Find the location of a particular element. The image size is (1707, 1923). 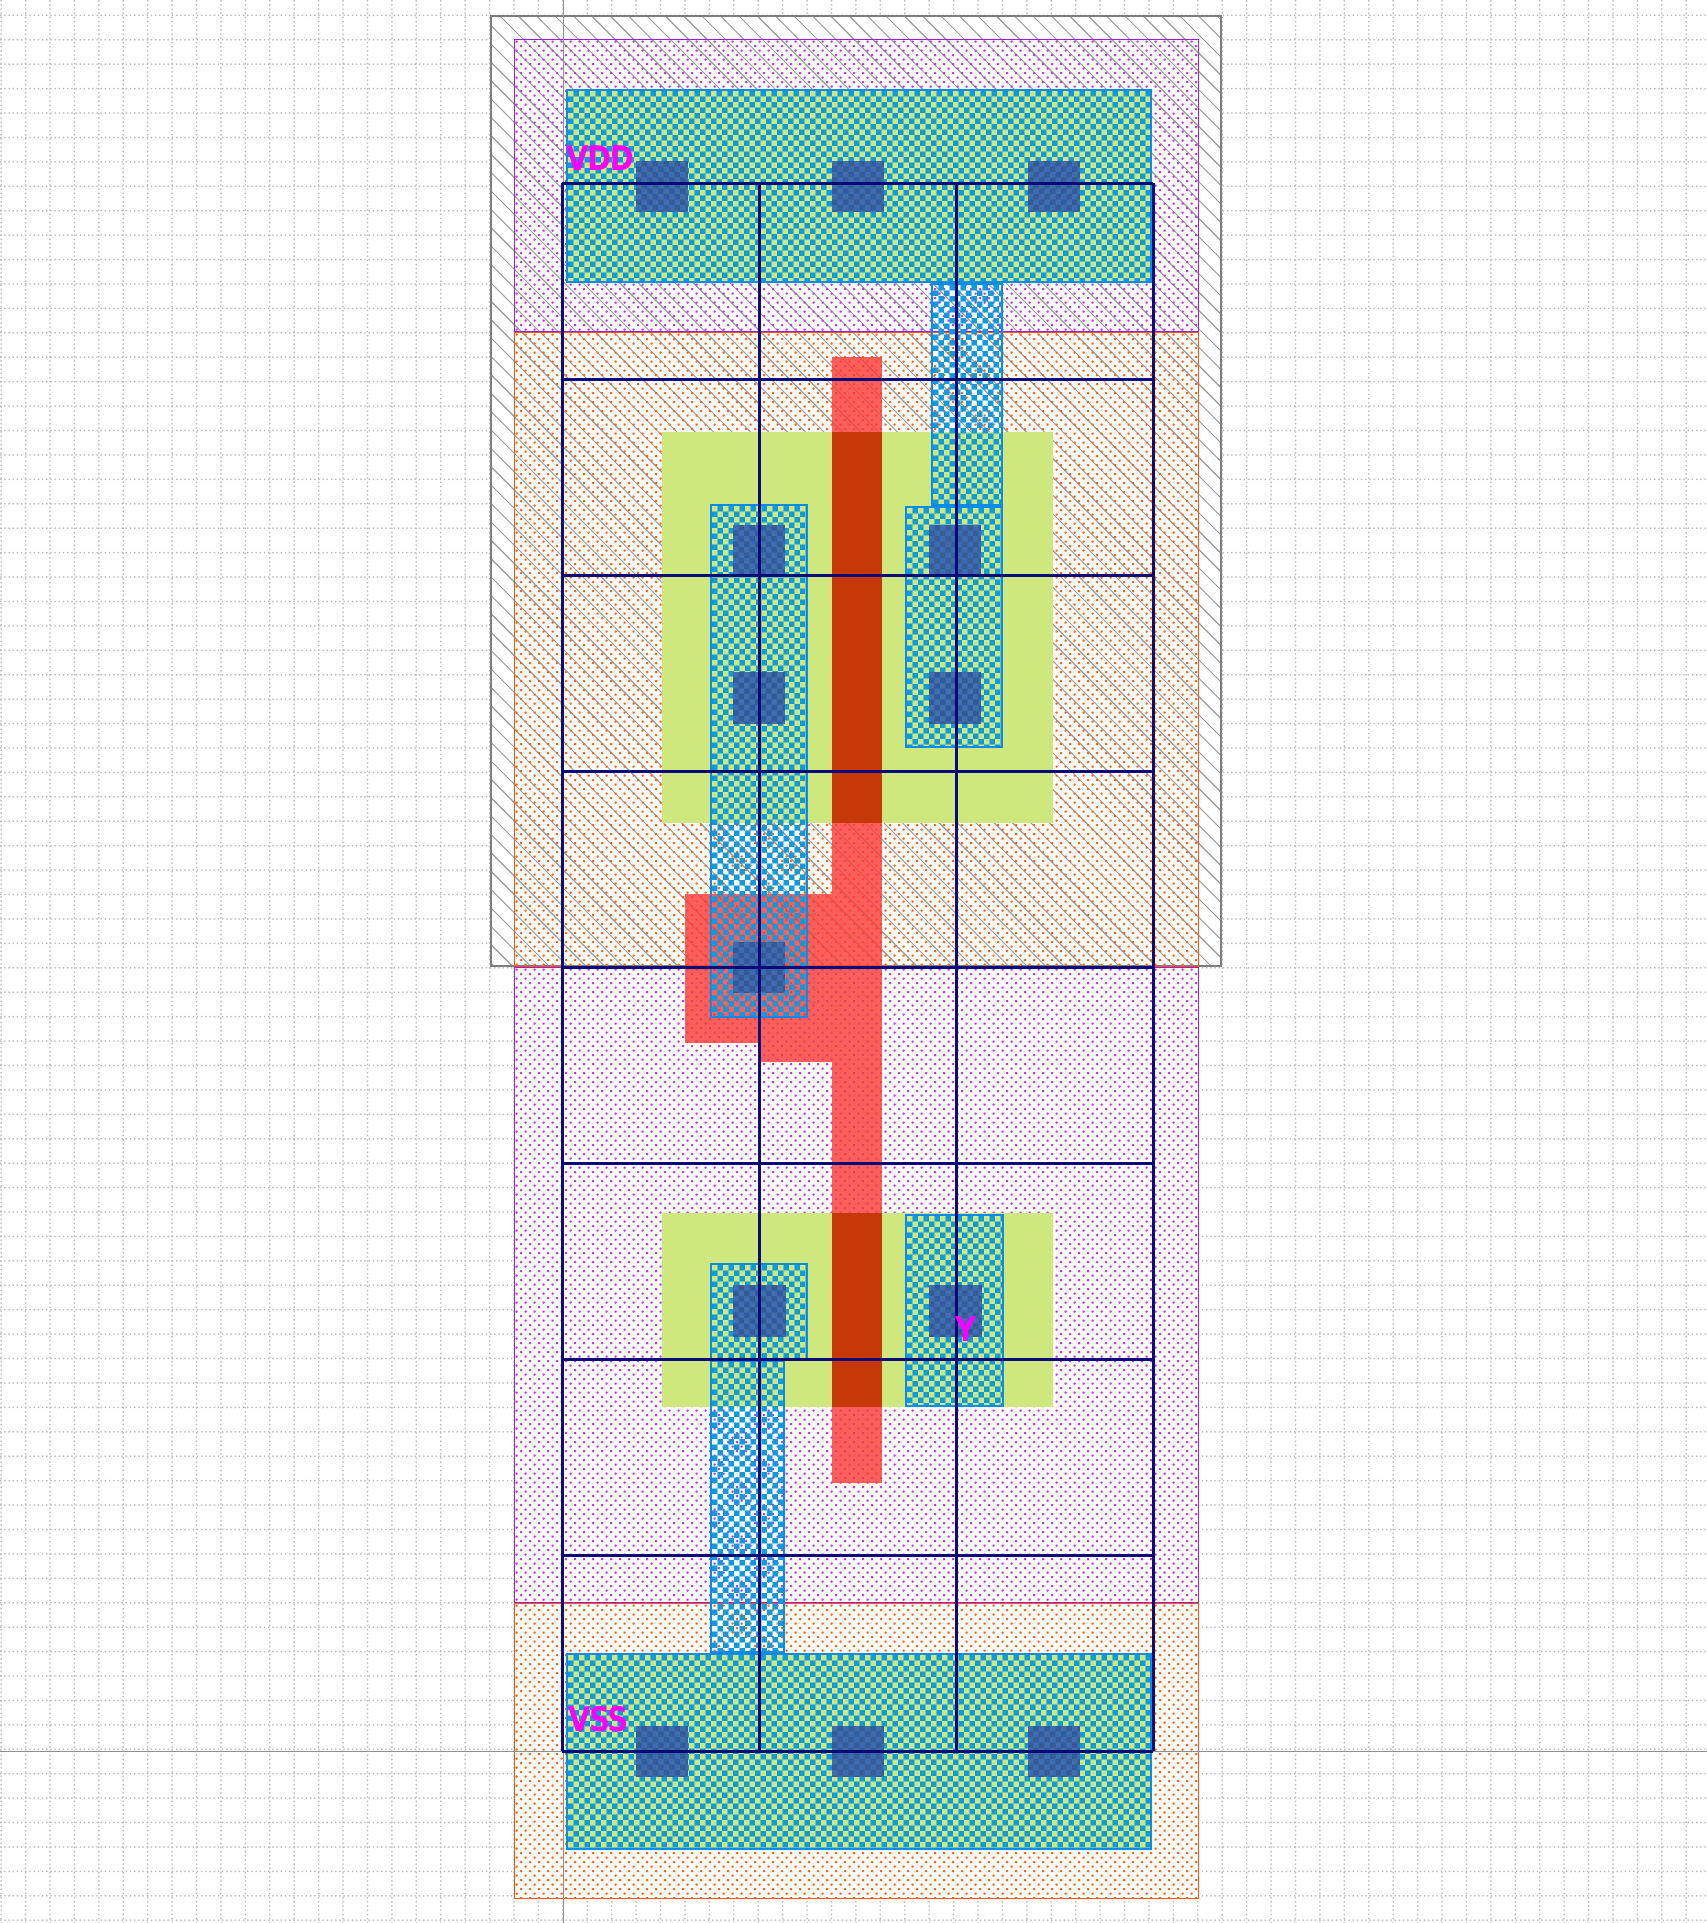

vdd-net-label: VDD is located at coordinates (600, 159).